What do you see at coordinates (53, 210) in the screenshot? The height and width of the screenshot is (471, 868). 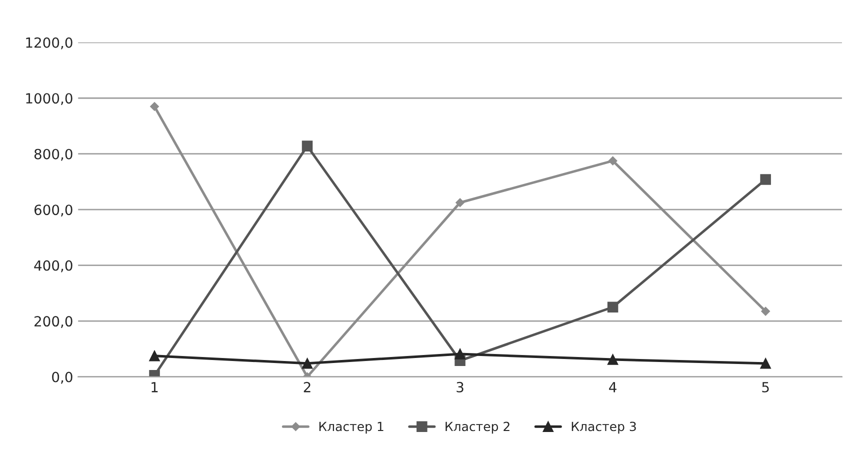 I see `y-tick-label: 600,0` at bounding box center [53, 210].